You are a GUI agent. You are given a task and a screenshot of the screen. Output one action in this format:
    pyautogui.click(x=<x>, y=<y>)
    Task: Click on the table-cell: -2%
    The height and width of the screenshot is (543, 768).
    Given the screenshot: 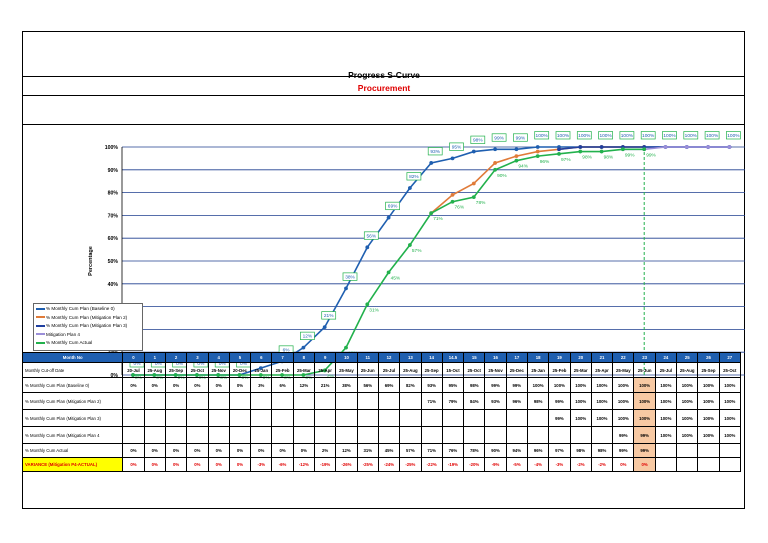 What is the action you would take?
    pyautogui.click(x=602, y=464)
    